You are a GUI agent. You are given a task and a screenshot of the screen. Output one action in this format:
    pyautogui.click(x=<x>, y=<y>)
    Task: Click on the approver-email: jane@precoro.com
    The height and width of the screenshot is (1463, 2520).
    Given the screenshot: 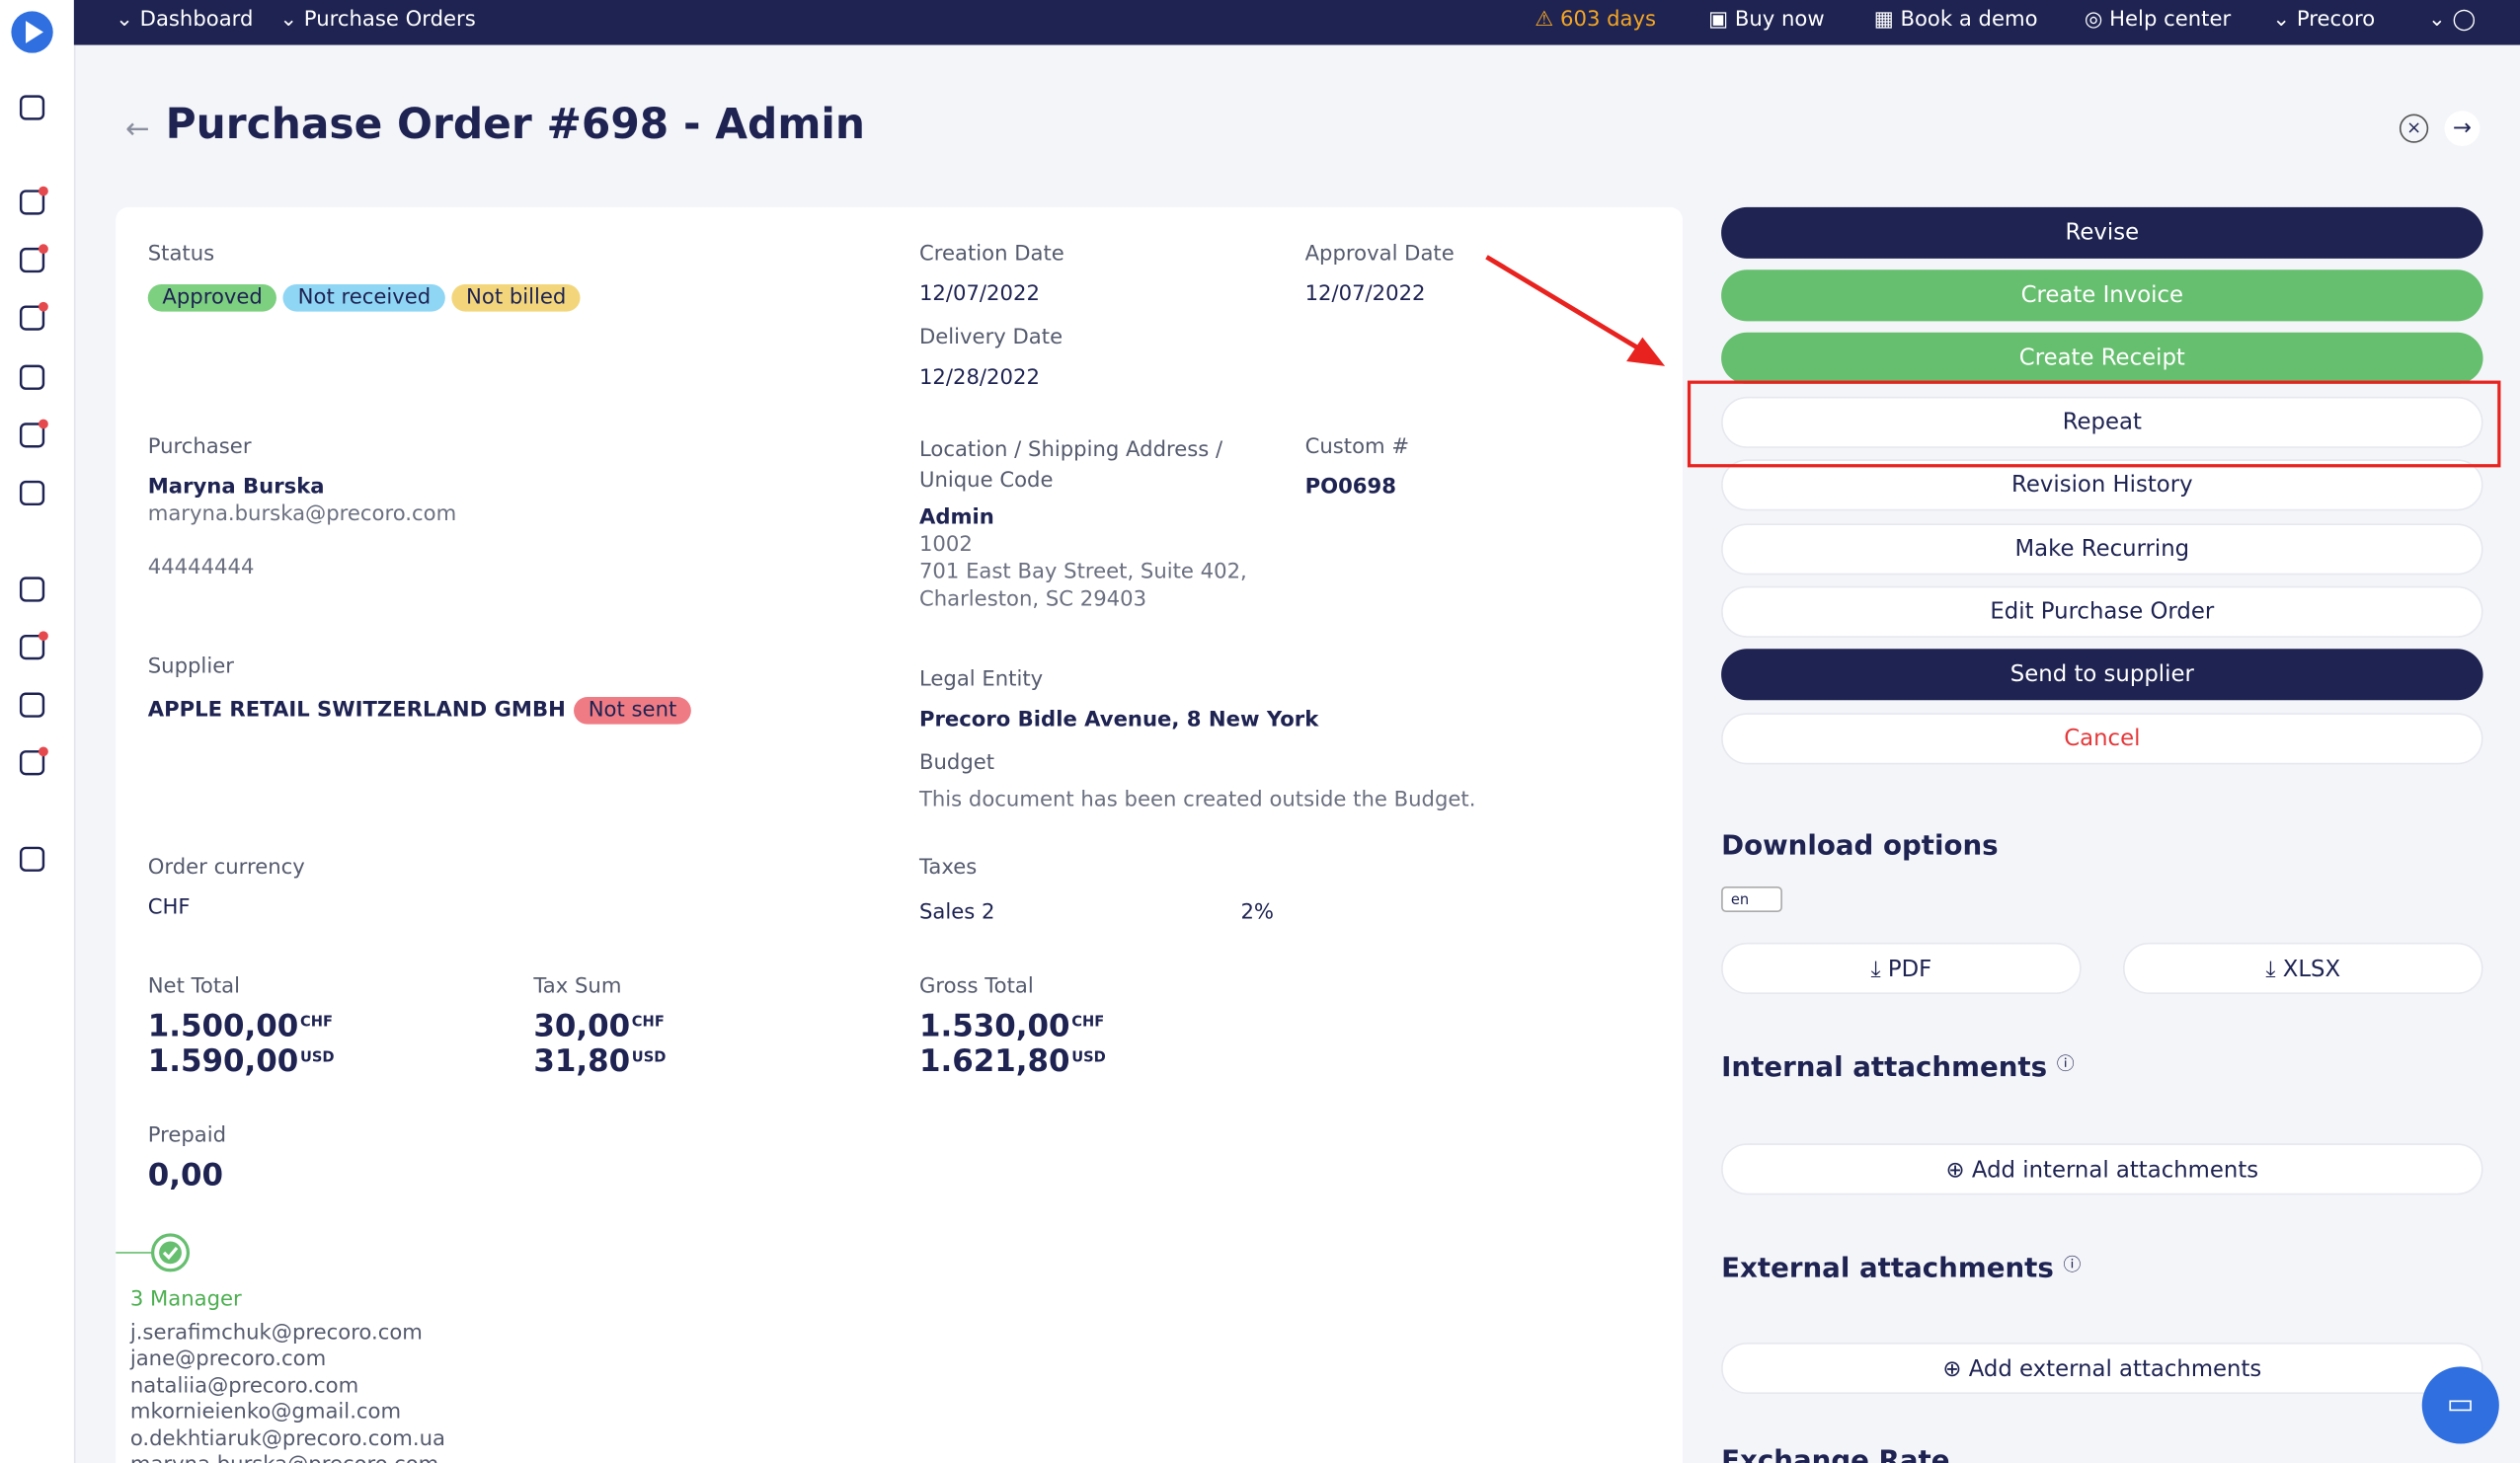 What is the action you would take?
    pyautogui.click(x=228, y=1360)
    